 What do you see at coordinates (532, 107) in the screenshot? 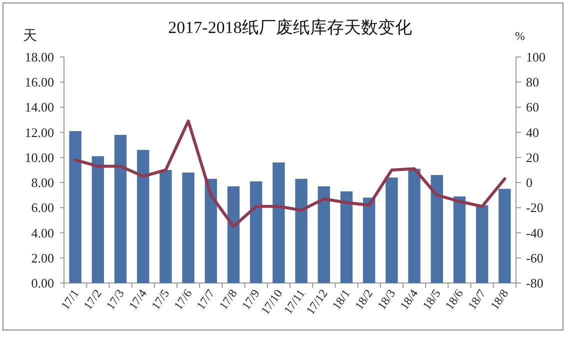
I see `y2-tick-label: 60` at bounding box center [532, 107].